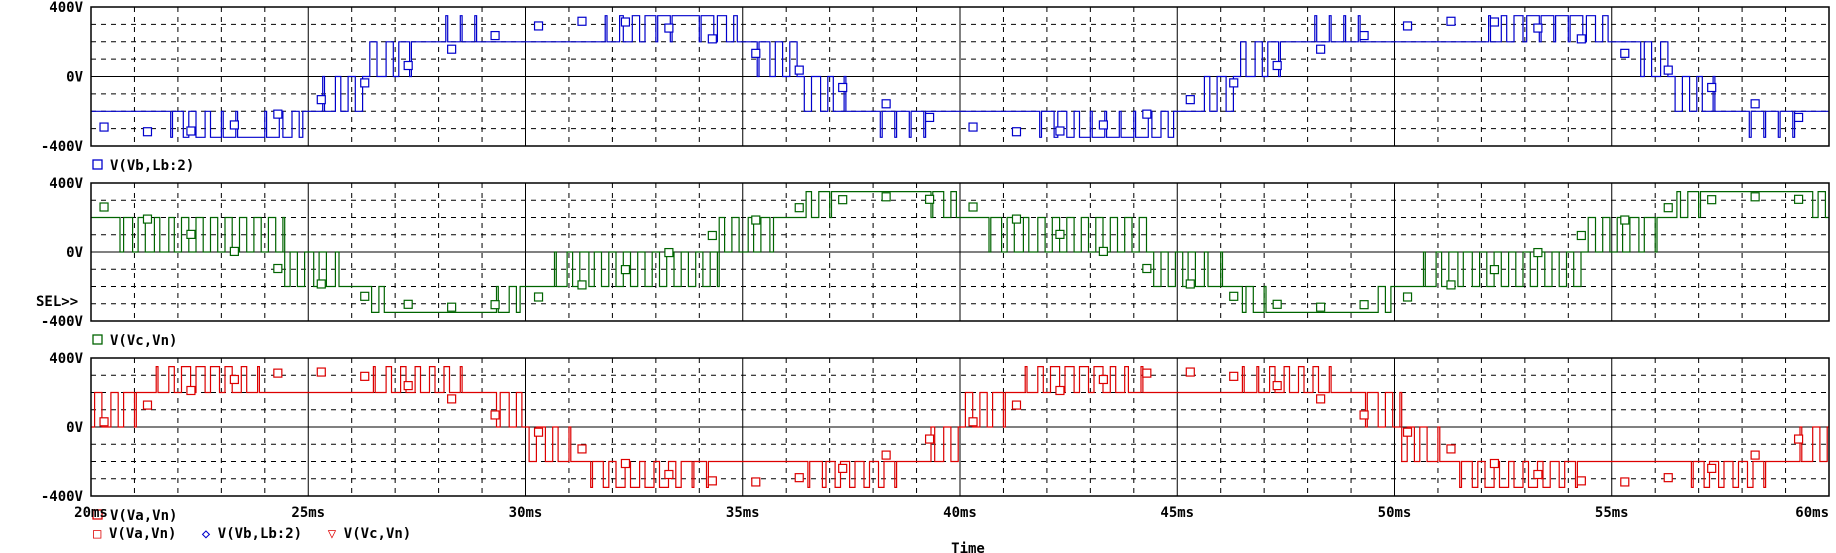  I want to click on y-tick-label: 0V, so click(74, 78).